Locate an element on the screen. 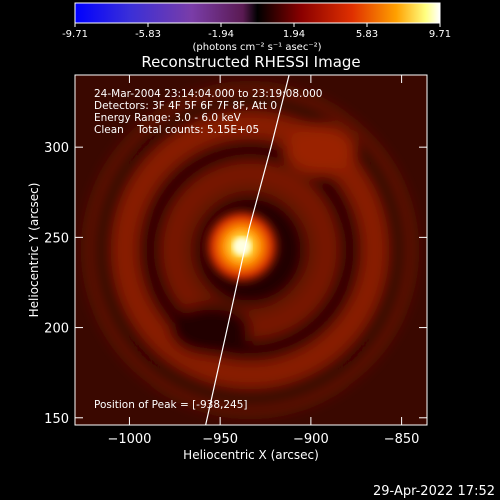 This screenshot has height=500, width=500. footer-date: 29-Apr-2022 17:52 is located at coordinates (434, 491).